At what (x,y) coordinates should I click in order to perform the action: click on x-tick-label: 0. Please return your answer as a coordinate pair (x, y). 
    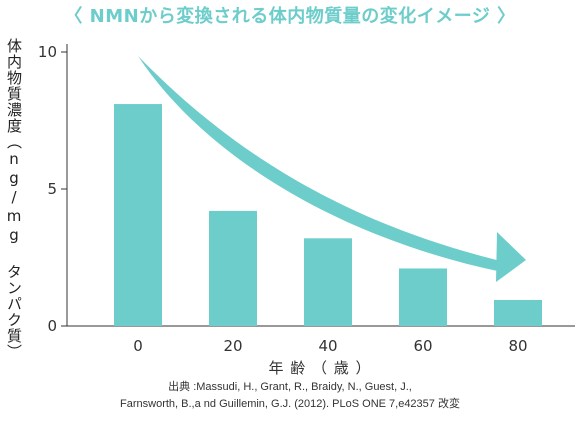
    Looking at the image, I should click on (138, 346).